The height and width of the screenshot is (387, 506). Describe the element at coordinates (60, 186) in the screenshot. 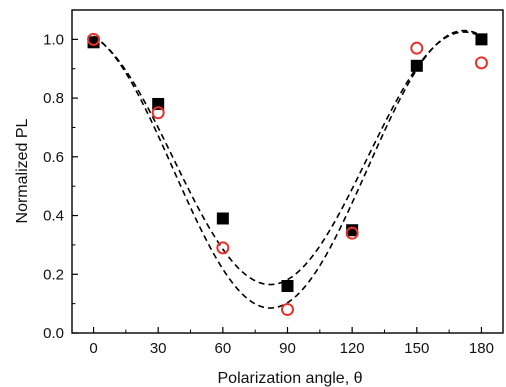

I see `y-axis-ticks: 0.0 0.2 0.4 0.6 0.8 1.0` at that location.